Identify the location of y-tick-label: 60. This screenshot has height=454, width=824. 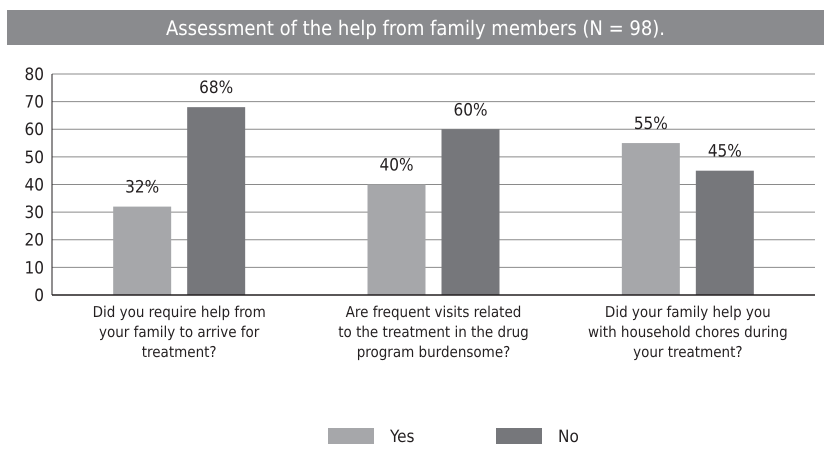
(34, 130).